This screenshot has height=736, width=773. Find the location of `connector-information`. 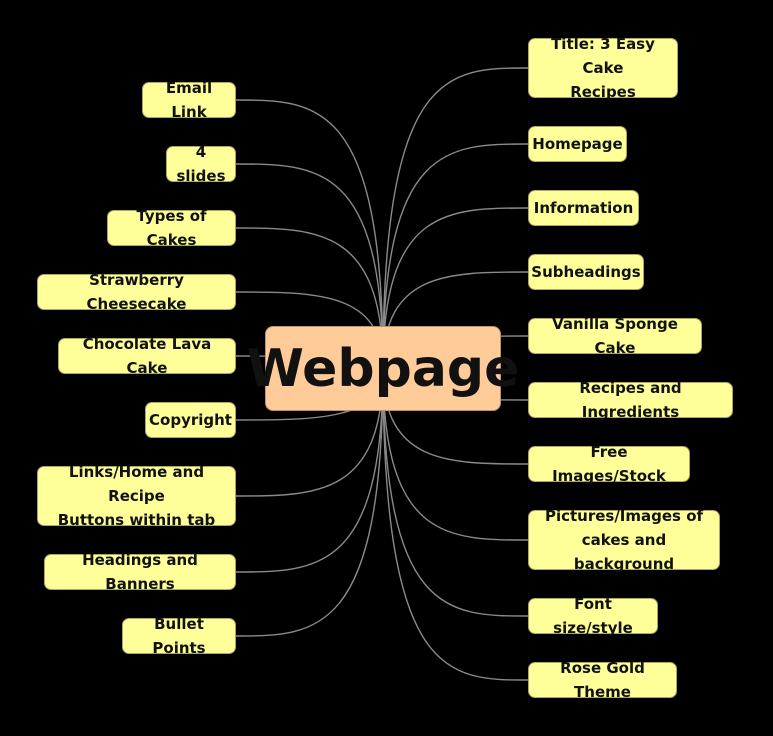

connector-information is located at coordinates (455, 288).